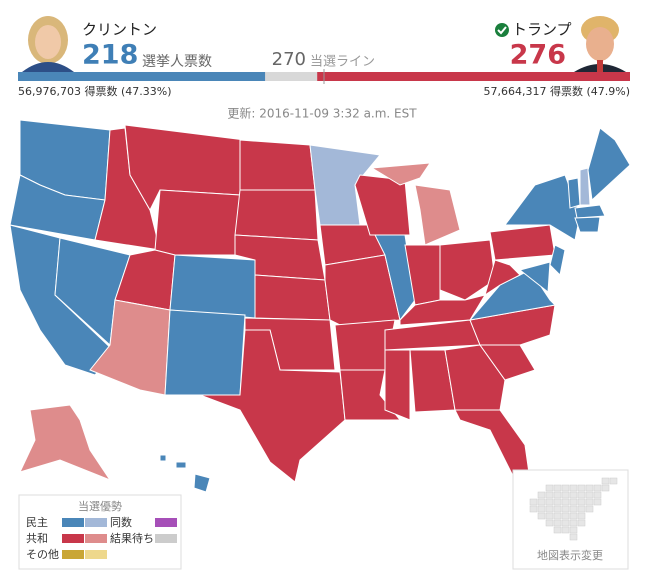  I want to click on right-name: トランプ, so click(542, 30).